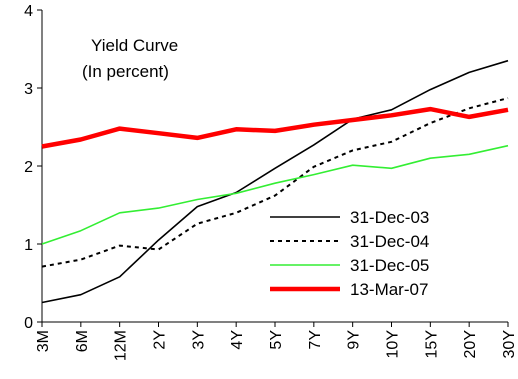  What do you see at coordinates (134, 45) in the screenshot?
I see `chart-title: Yield Curve` at bounding box center [134, 45].